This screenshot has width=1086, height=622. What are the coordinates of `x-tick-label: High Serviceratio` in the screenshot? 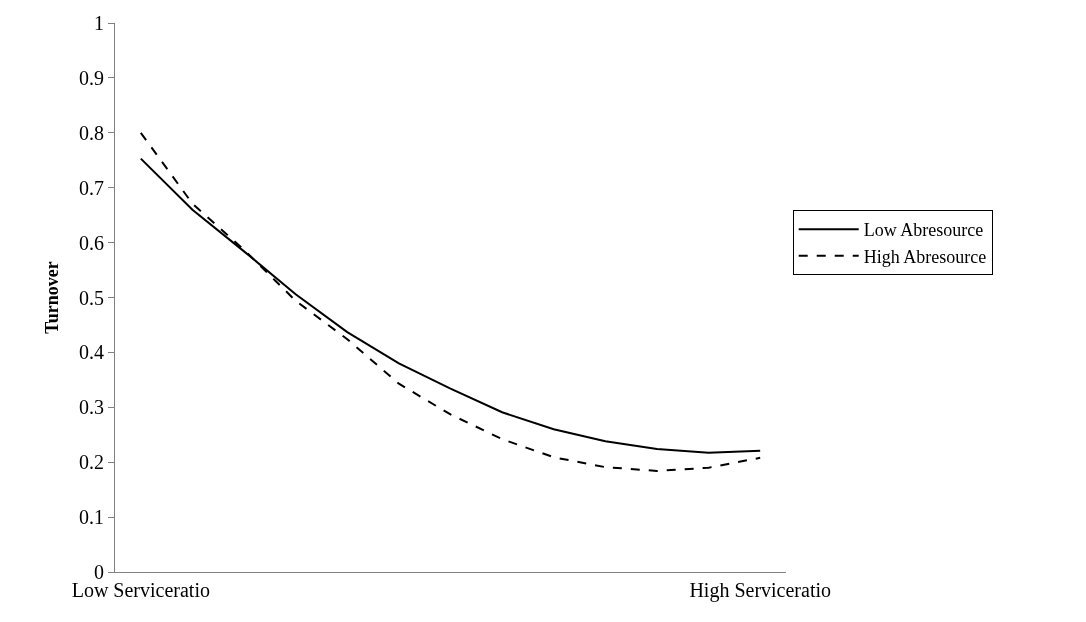 It's located at (760, 590).